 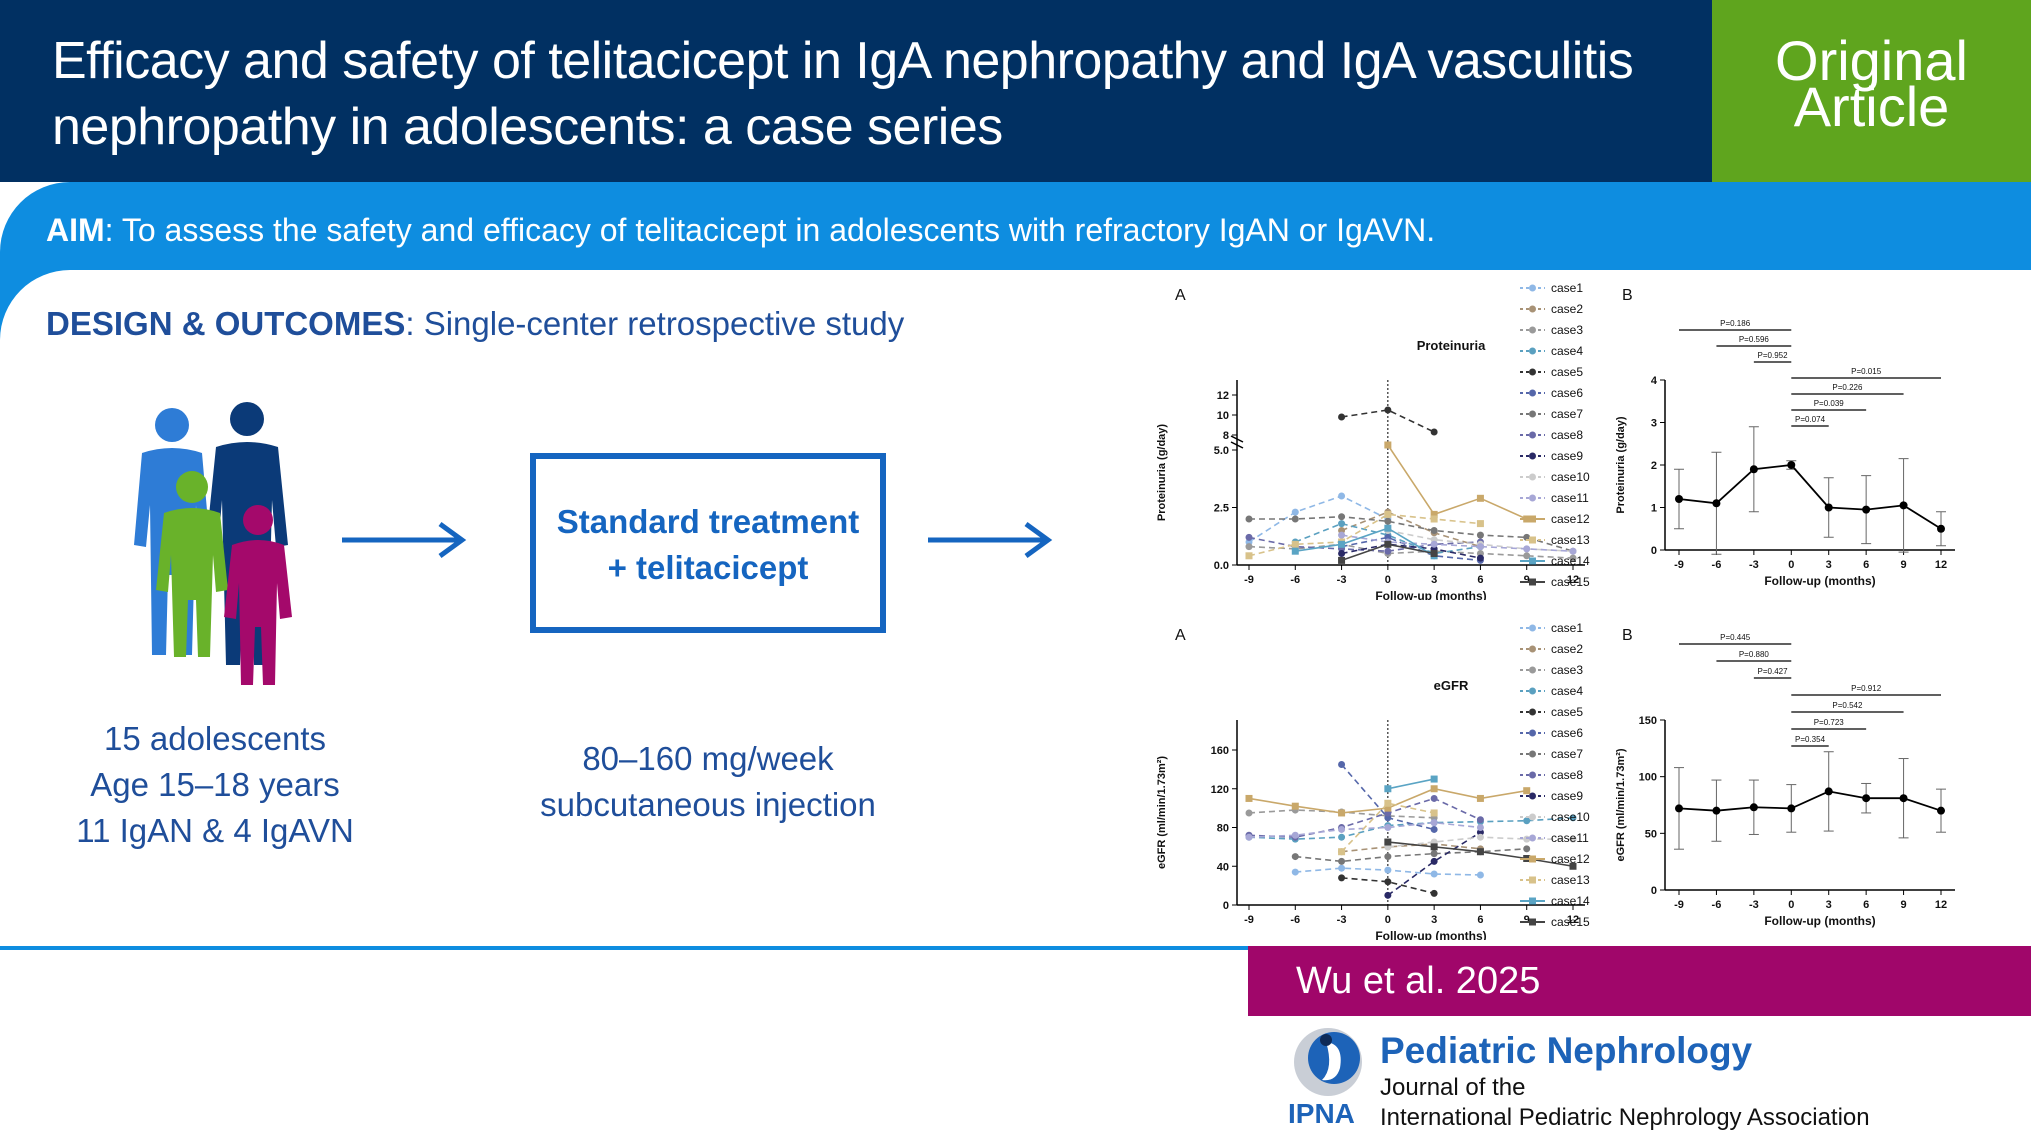 What do you see at coordinates (1223, 867) in the screenshot?
I see `y-tick-label: 40` at bounding box center [1223, 867].